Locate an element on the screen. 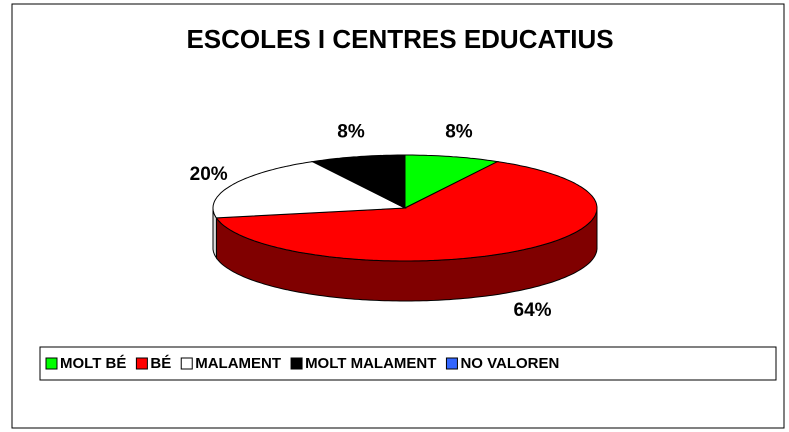 Image resolution: width=789 pixels, height=432 pixels. legend-label: MALAMENT is located at coordinates (238, 363).